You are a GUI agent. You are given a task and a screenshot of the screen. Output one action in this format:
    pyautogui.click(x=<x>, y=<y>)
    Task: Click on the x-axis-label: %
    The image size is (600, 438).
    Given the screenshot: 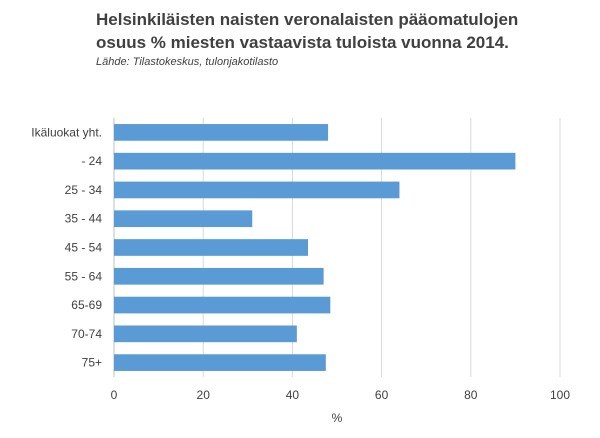 What is the action you would take?
    pyautogui.click(x=337, y=418)
    